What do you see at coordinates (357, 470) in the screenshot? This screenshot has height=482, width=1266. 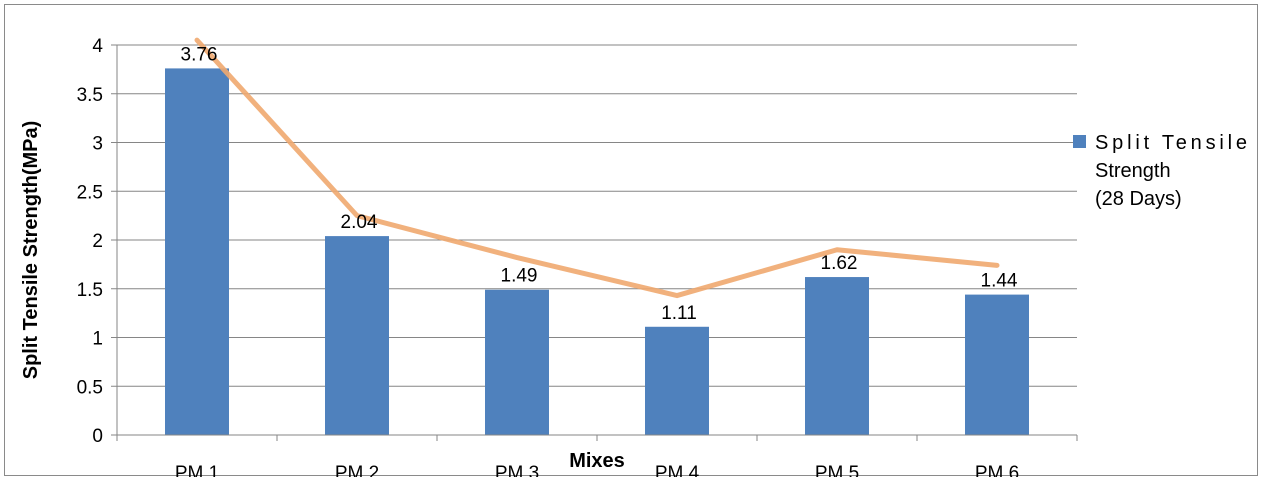 I see `x-tick-label: PM 2` at bounding box center [357, 470].